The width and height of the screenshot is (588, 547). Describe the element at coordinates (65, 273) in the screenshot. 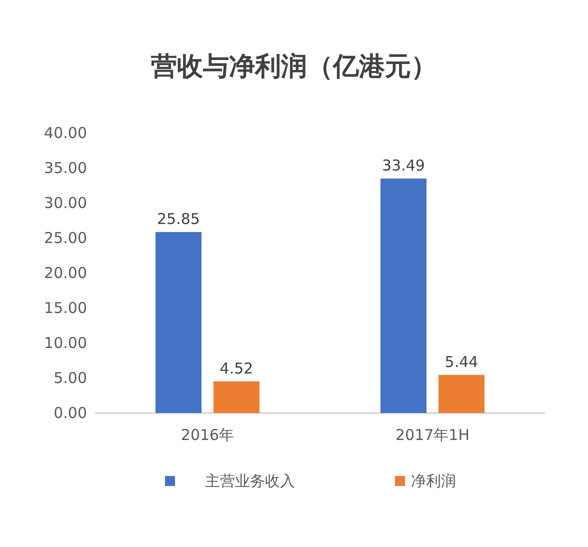

I see `y-tick-label: 20.00` at that location.